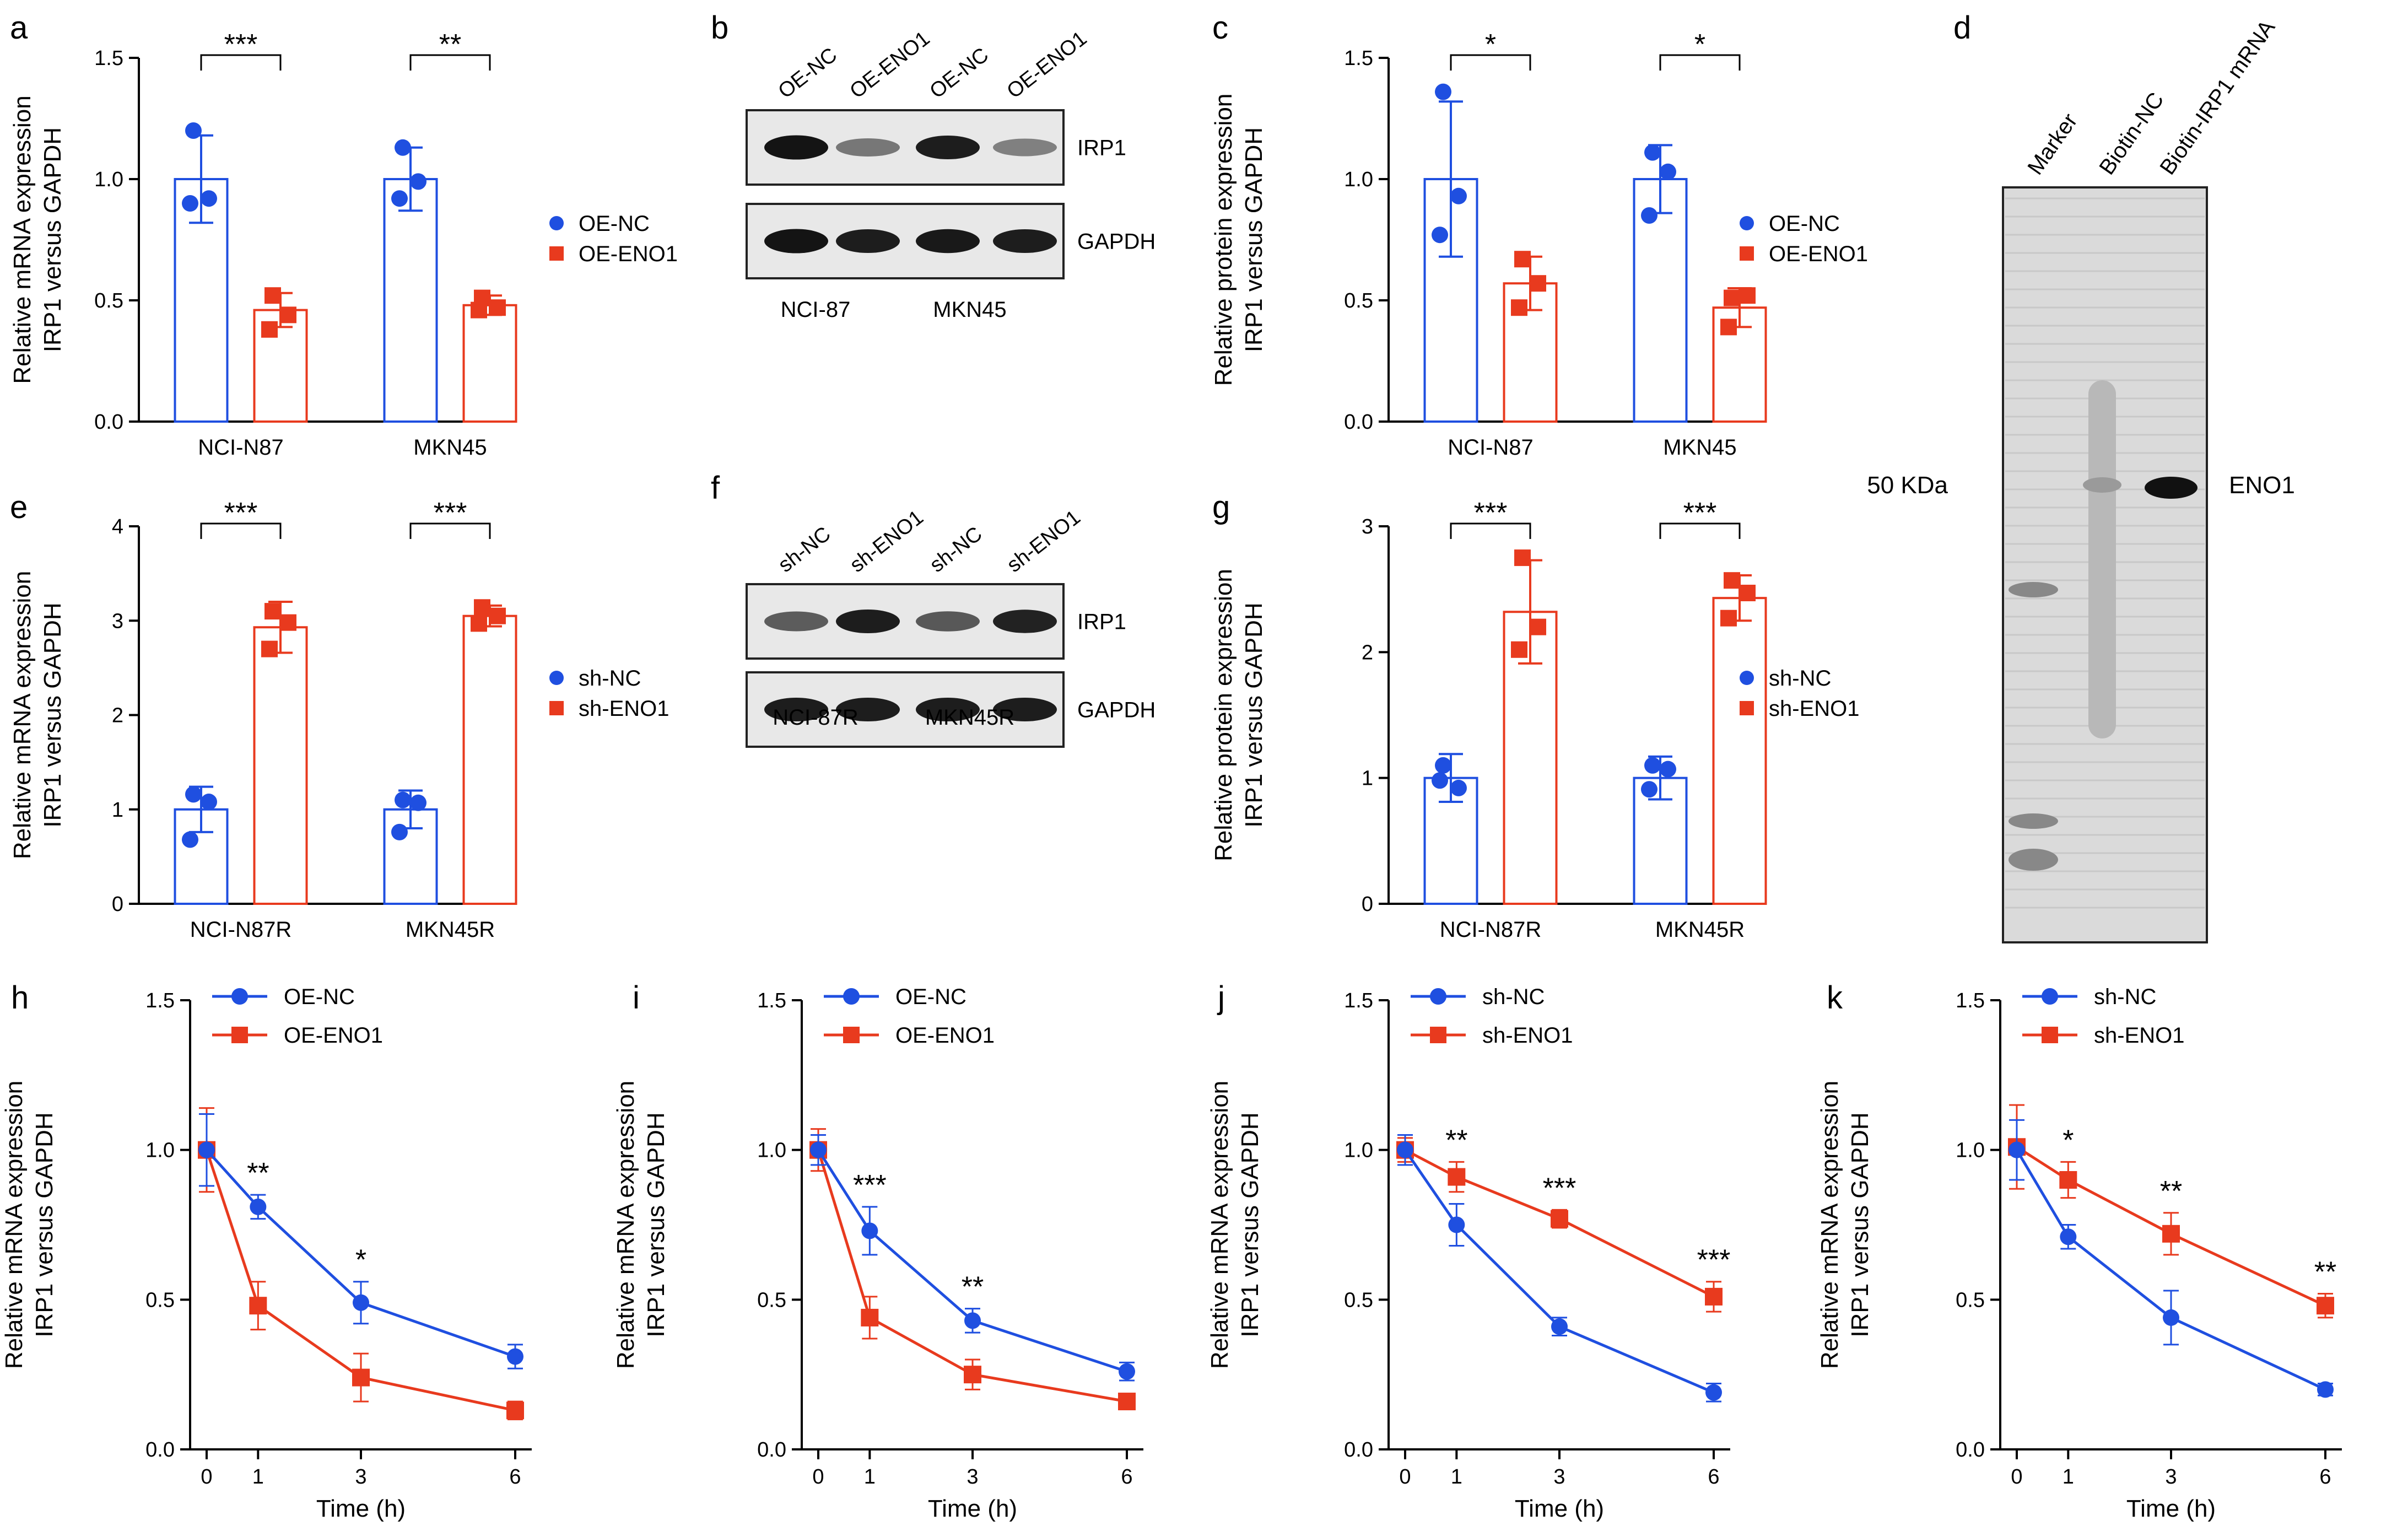 The image size is (2408, 1537). What do you see at coordinates (1116, 242) in the screenshot?
I see `band-label: GAPDH` at bounding box center [1116, 242].